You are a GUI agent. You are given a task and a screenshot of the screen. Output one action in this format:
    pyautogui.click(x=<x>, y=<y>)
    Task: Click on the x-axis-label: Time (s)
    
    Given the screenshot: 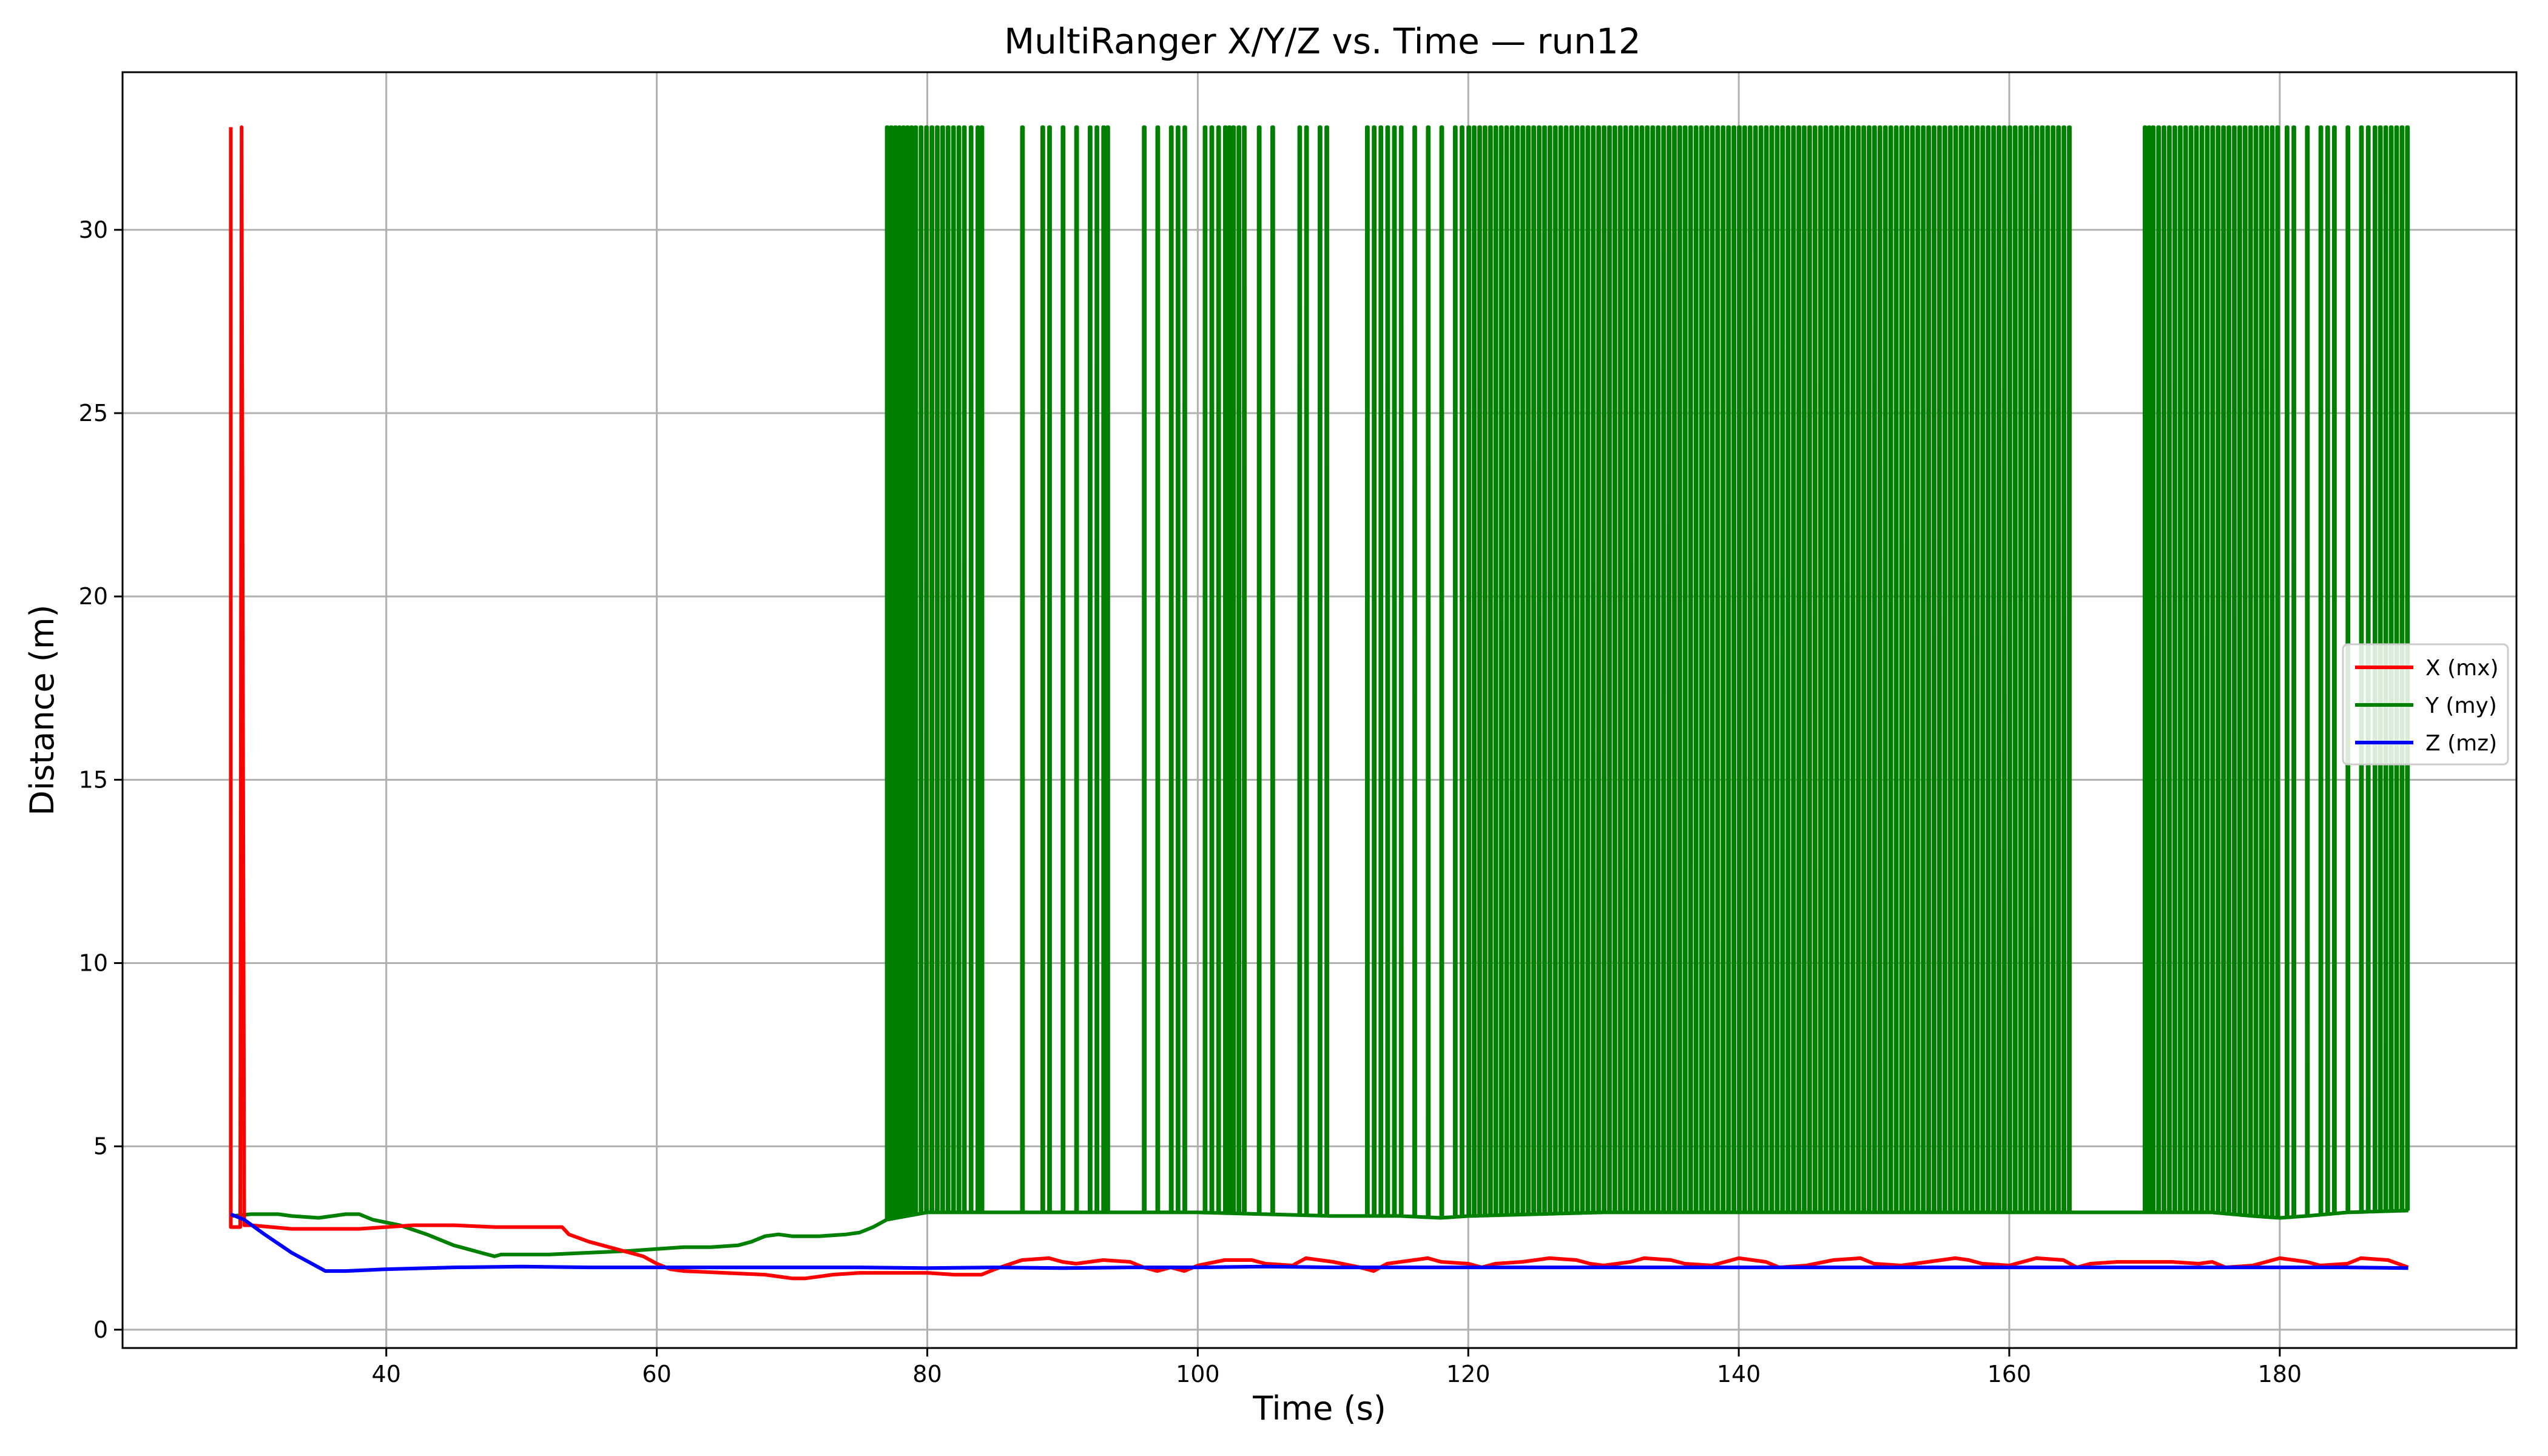 What is the action you would take?
    pyautogui.click(x=1319, y=1408)
    